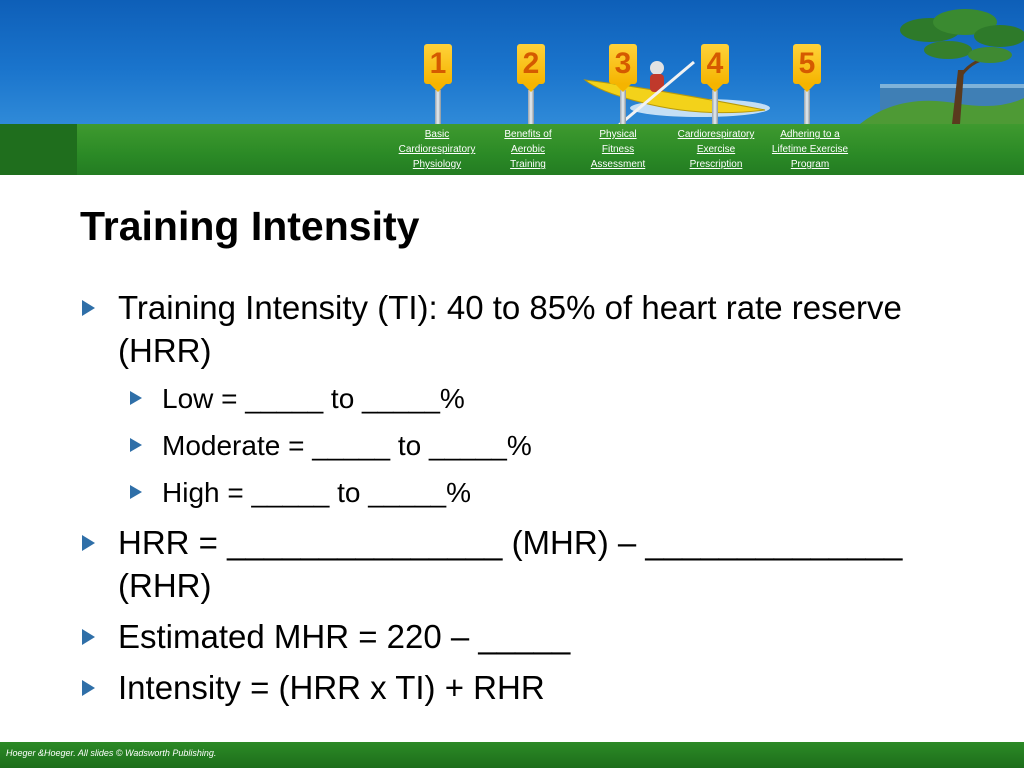 The image size is (1024, 768). What do you see at coordinates (618, 164) in the screenshot?
I see `nav-link-line: Assessment` at bounding box center [618, 164].